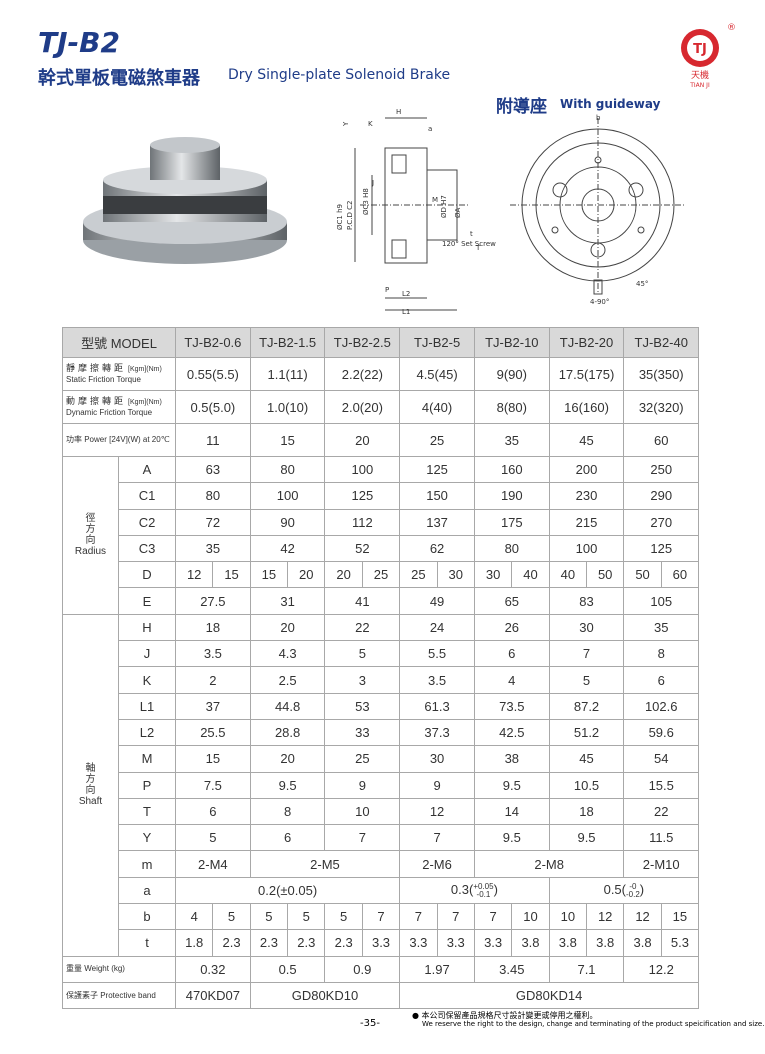  Describe the element at coordinates (599, 302) in the screenshot. I see `diagram-label: 4-90°` at that location.